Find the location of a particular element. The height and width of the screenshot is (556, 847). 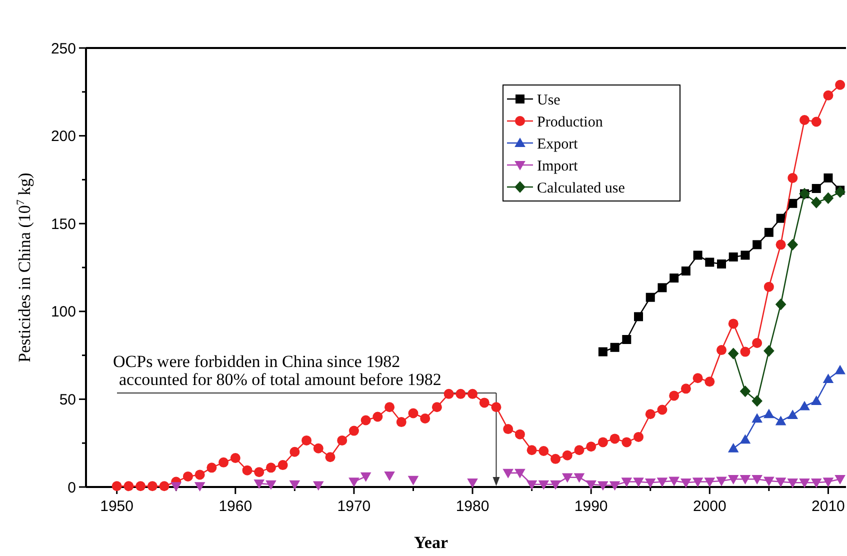

x-tick-label: 1950 is located at coordinates (117, 506).